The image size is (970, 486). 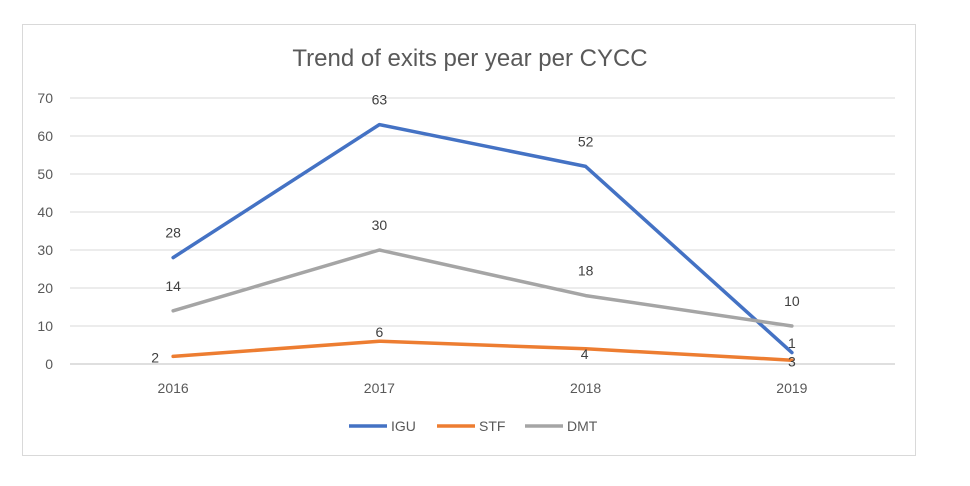 What do you see at coordinates (45, 98) in the screenshot?
I see `y-tick-label: 70` at bounding box center [45, 98].